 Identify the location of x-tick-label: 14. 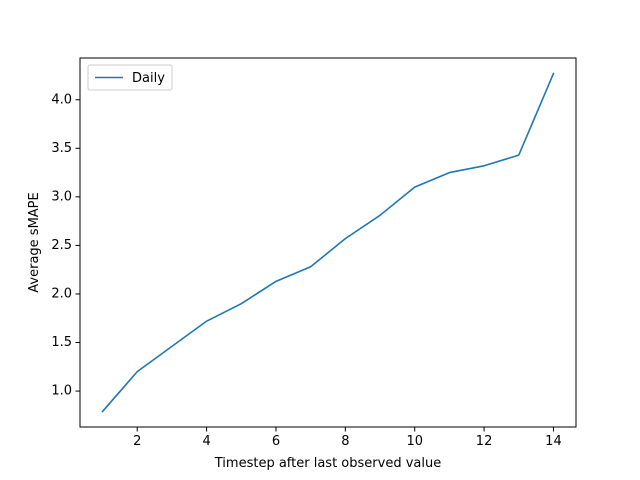
(553, 441).